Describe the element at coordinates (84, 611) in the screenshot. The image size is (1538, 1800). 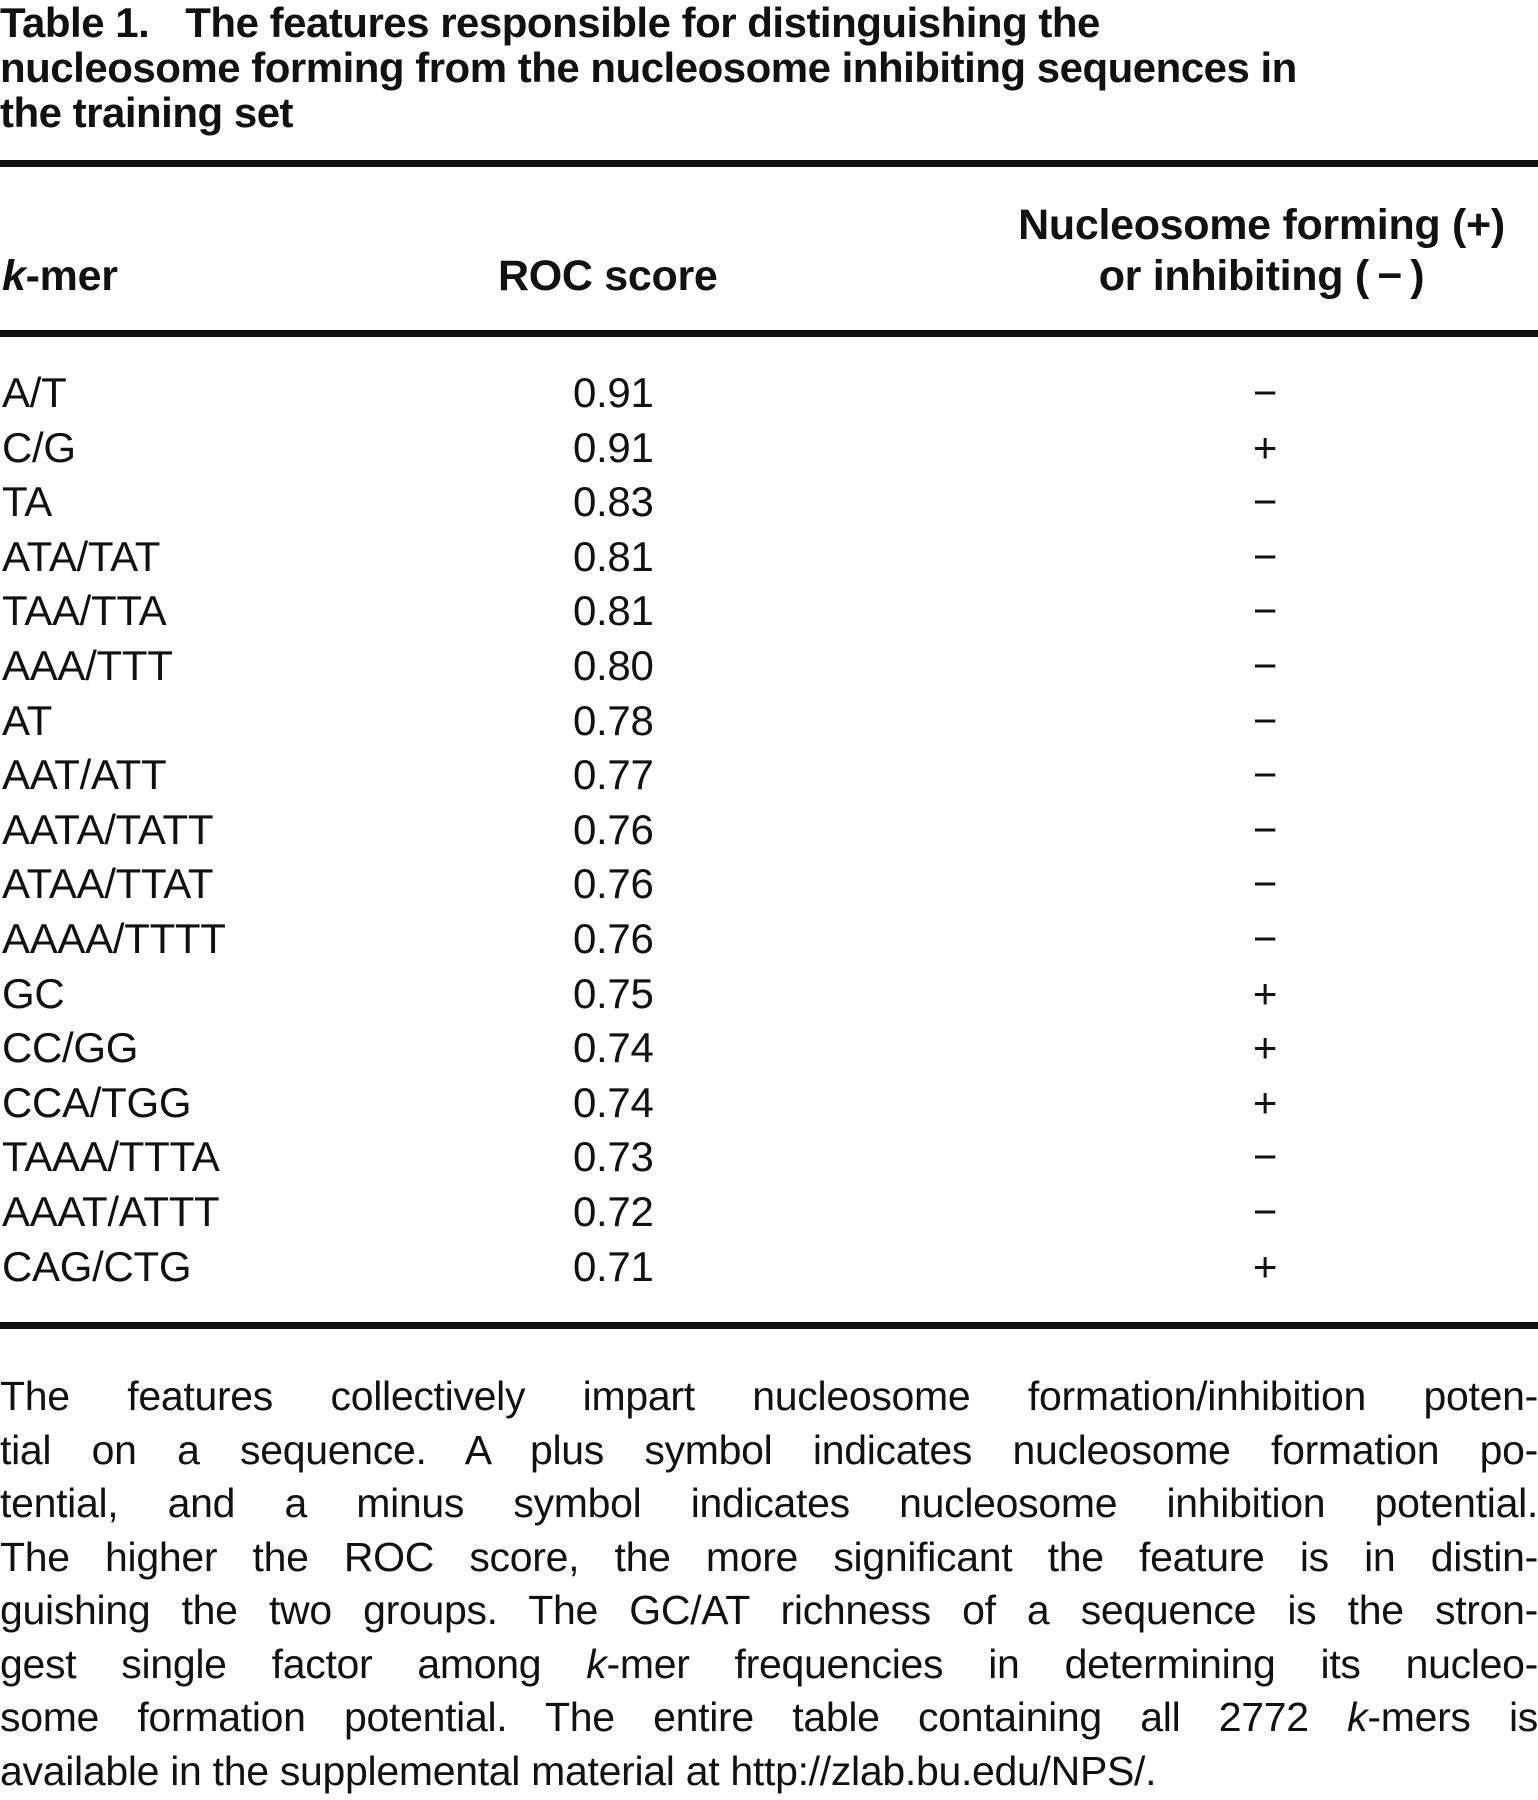
I see `kmer-cell: TAA/TTA` at that location.